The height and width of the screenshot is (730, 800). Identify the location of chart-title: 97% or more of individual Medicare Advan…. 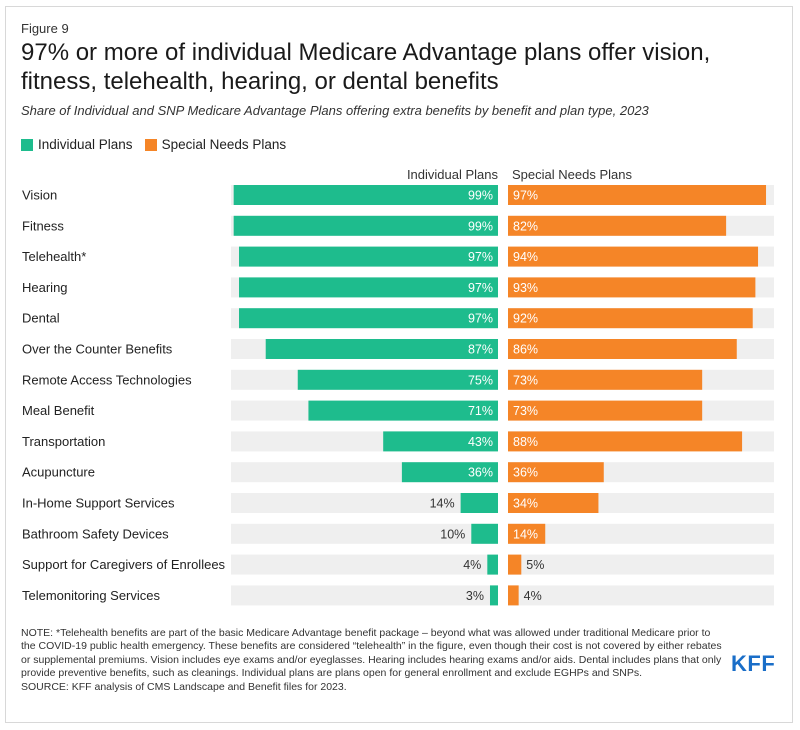
(366, 67).